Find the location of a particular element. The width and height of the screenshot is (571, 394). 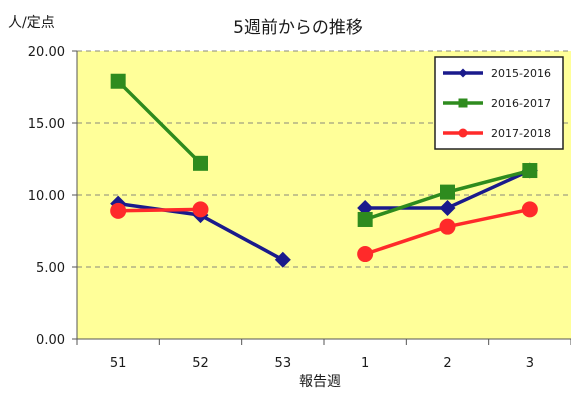

y-tick-label: 15.00 is located at coordinates (46, 124).